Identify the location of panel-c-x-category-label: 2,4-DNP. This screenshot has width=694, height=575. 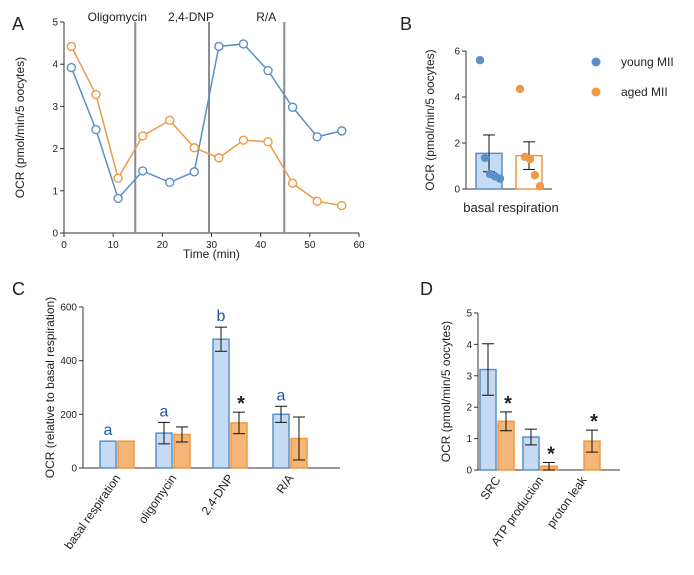
(218, 495).